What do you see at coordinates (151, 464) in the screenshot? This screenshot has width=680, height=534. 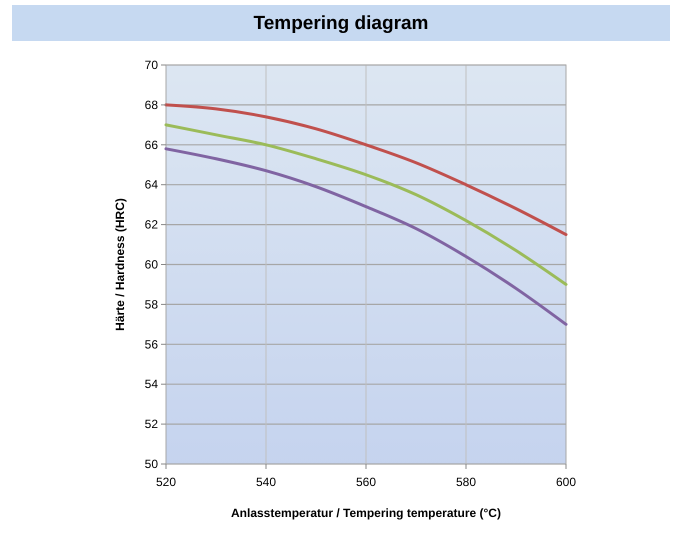 I see `y-tick-label: 50` at bounding box center [151, 464].